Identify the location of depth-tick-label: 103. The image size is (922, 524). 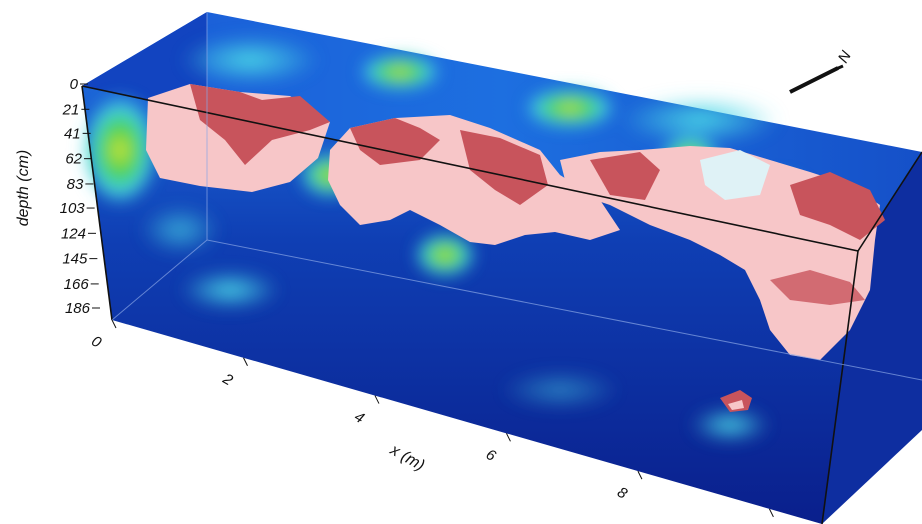
(73, 208).